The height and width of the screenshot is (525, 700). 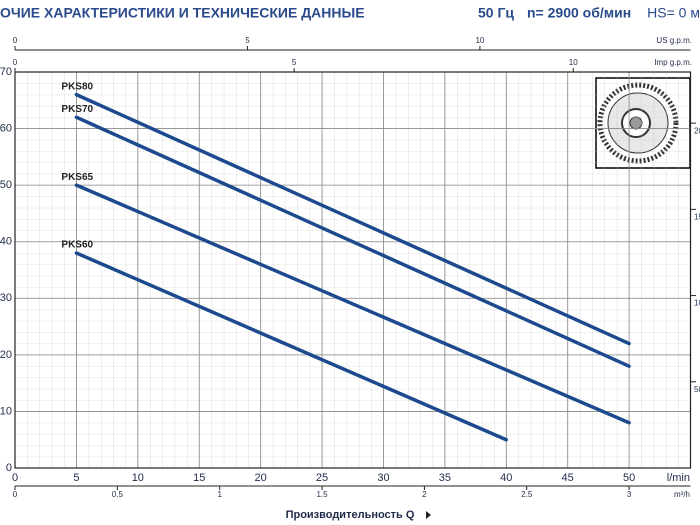 What do you see at coordinates (629, 478) in the screenshot?
I see `x-tick-label: 50` at bounding box center [629, 478].